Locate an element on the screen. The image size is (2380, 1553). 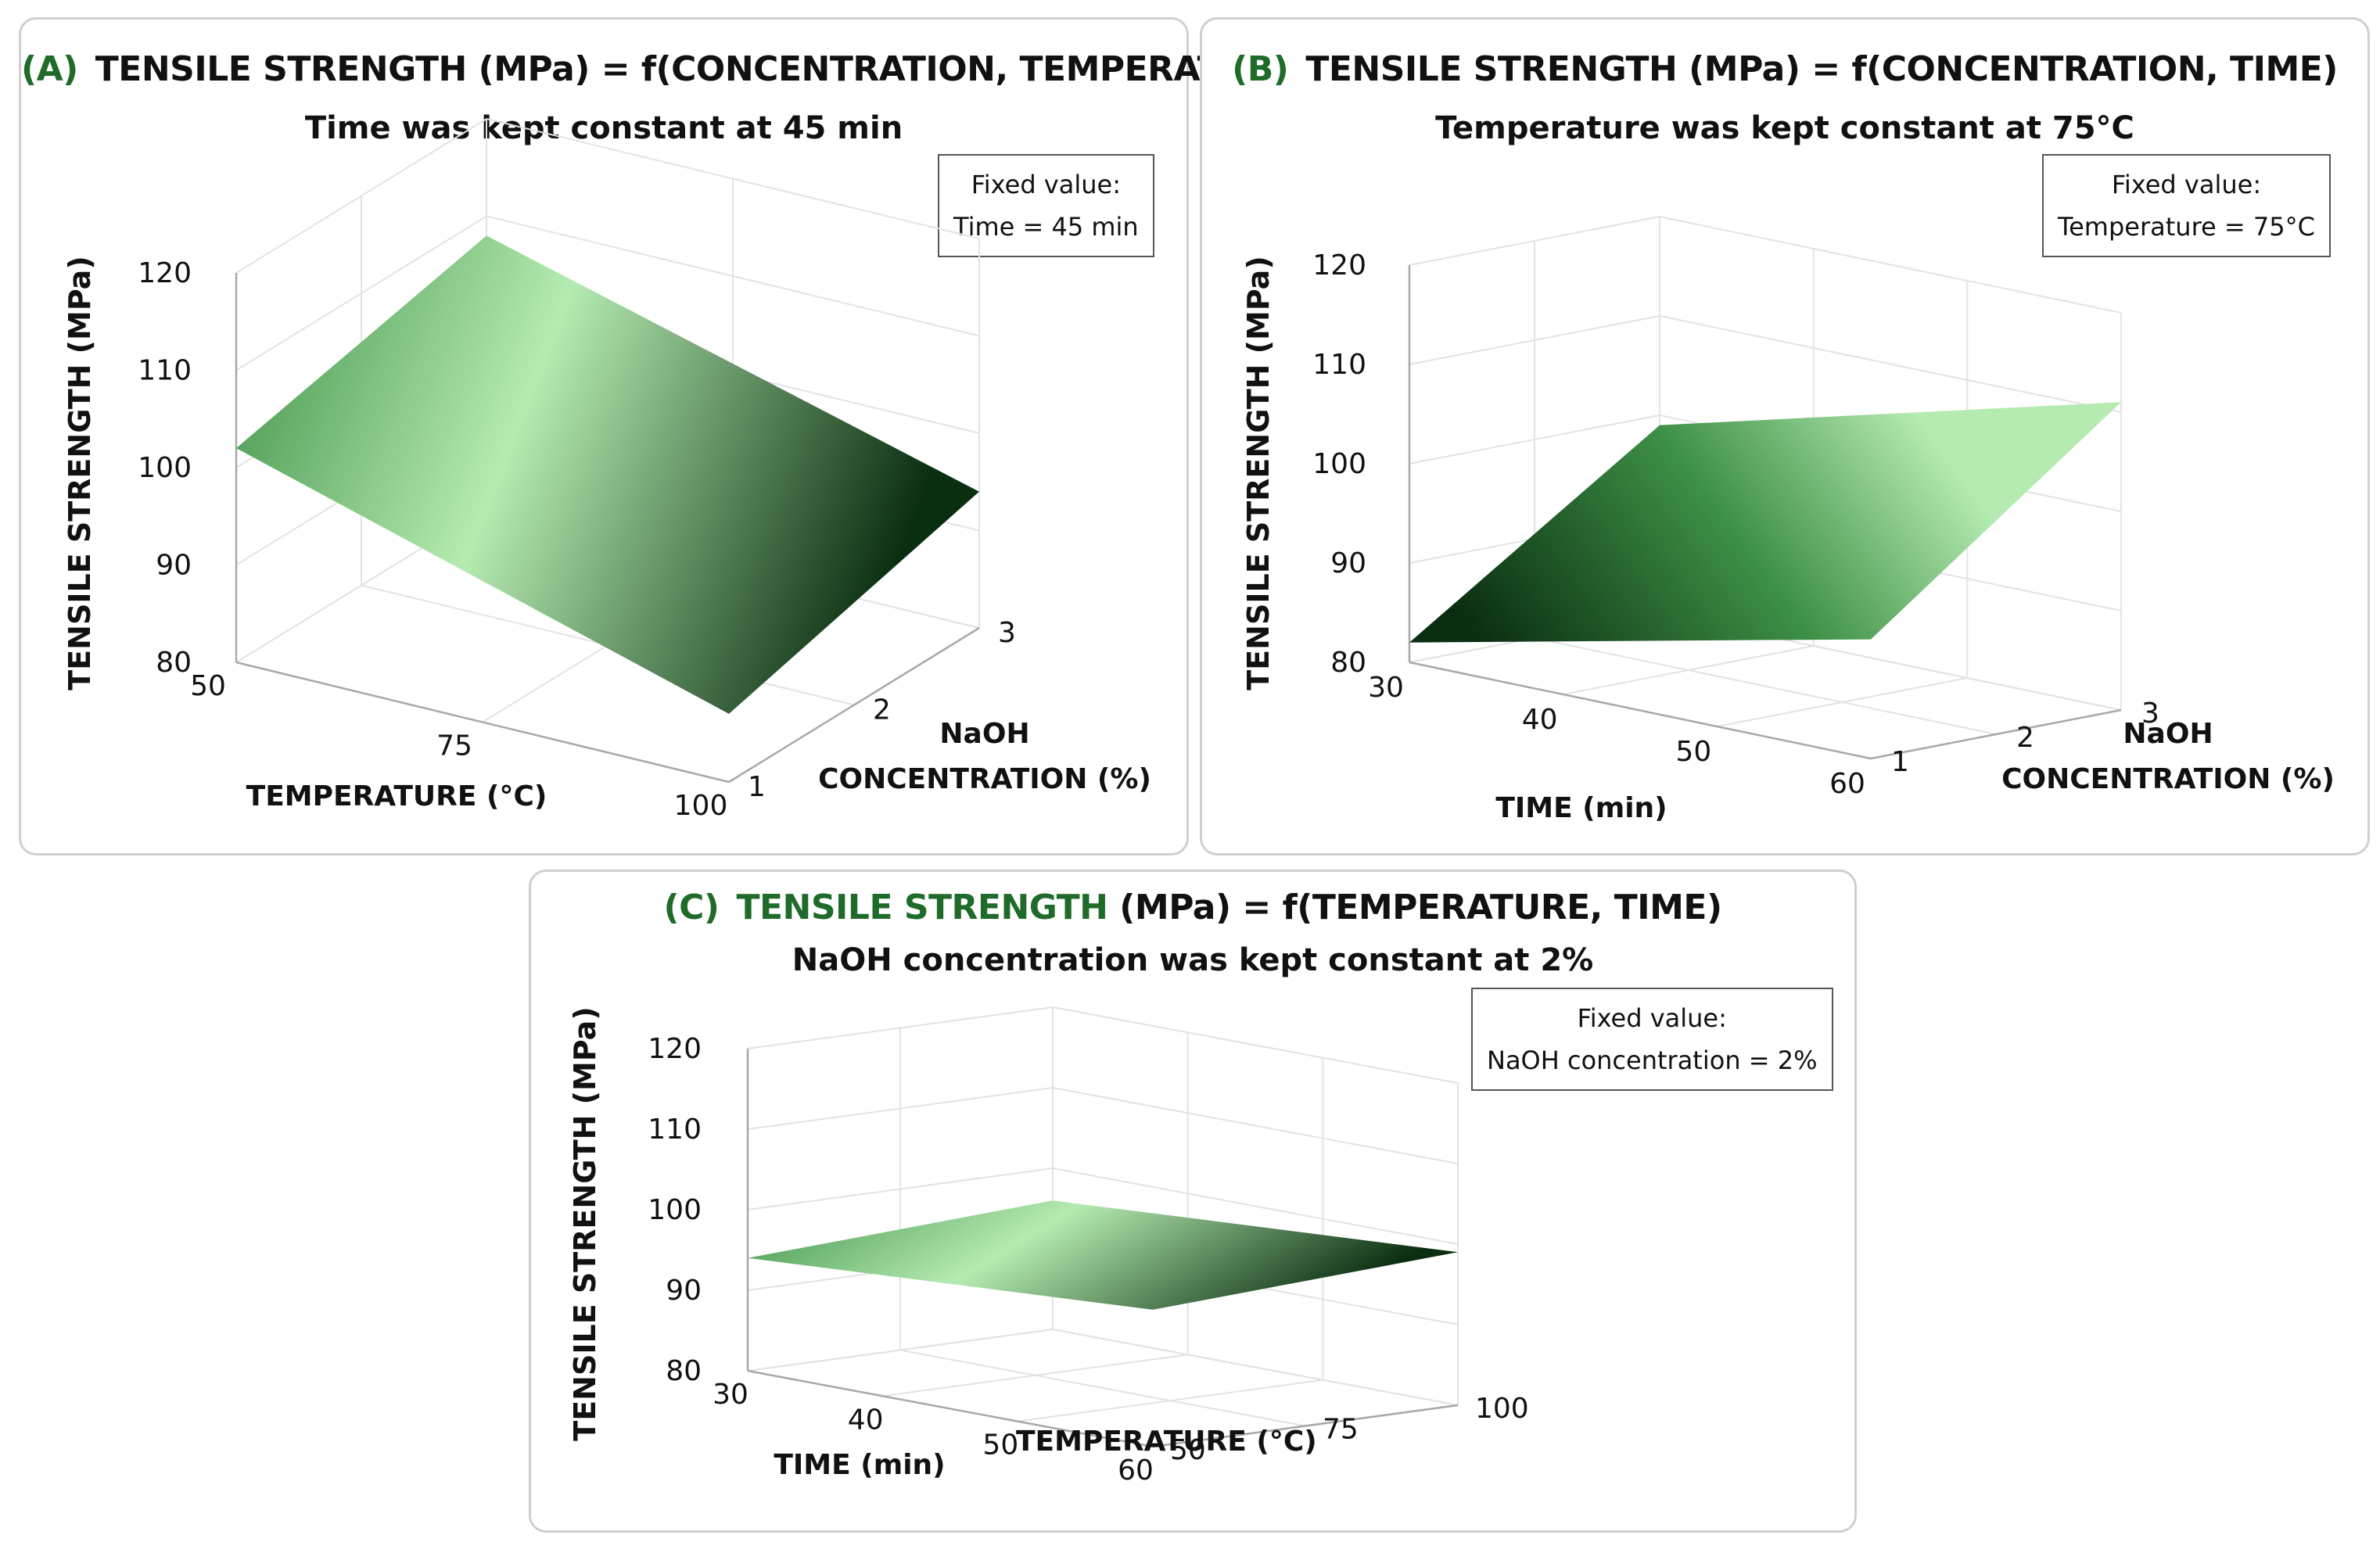
y-axis-title: TEMPERATURE (°C) is located at coordinates (1166, 1442).